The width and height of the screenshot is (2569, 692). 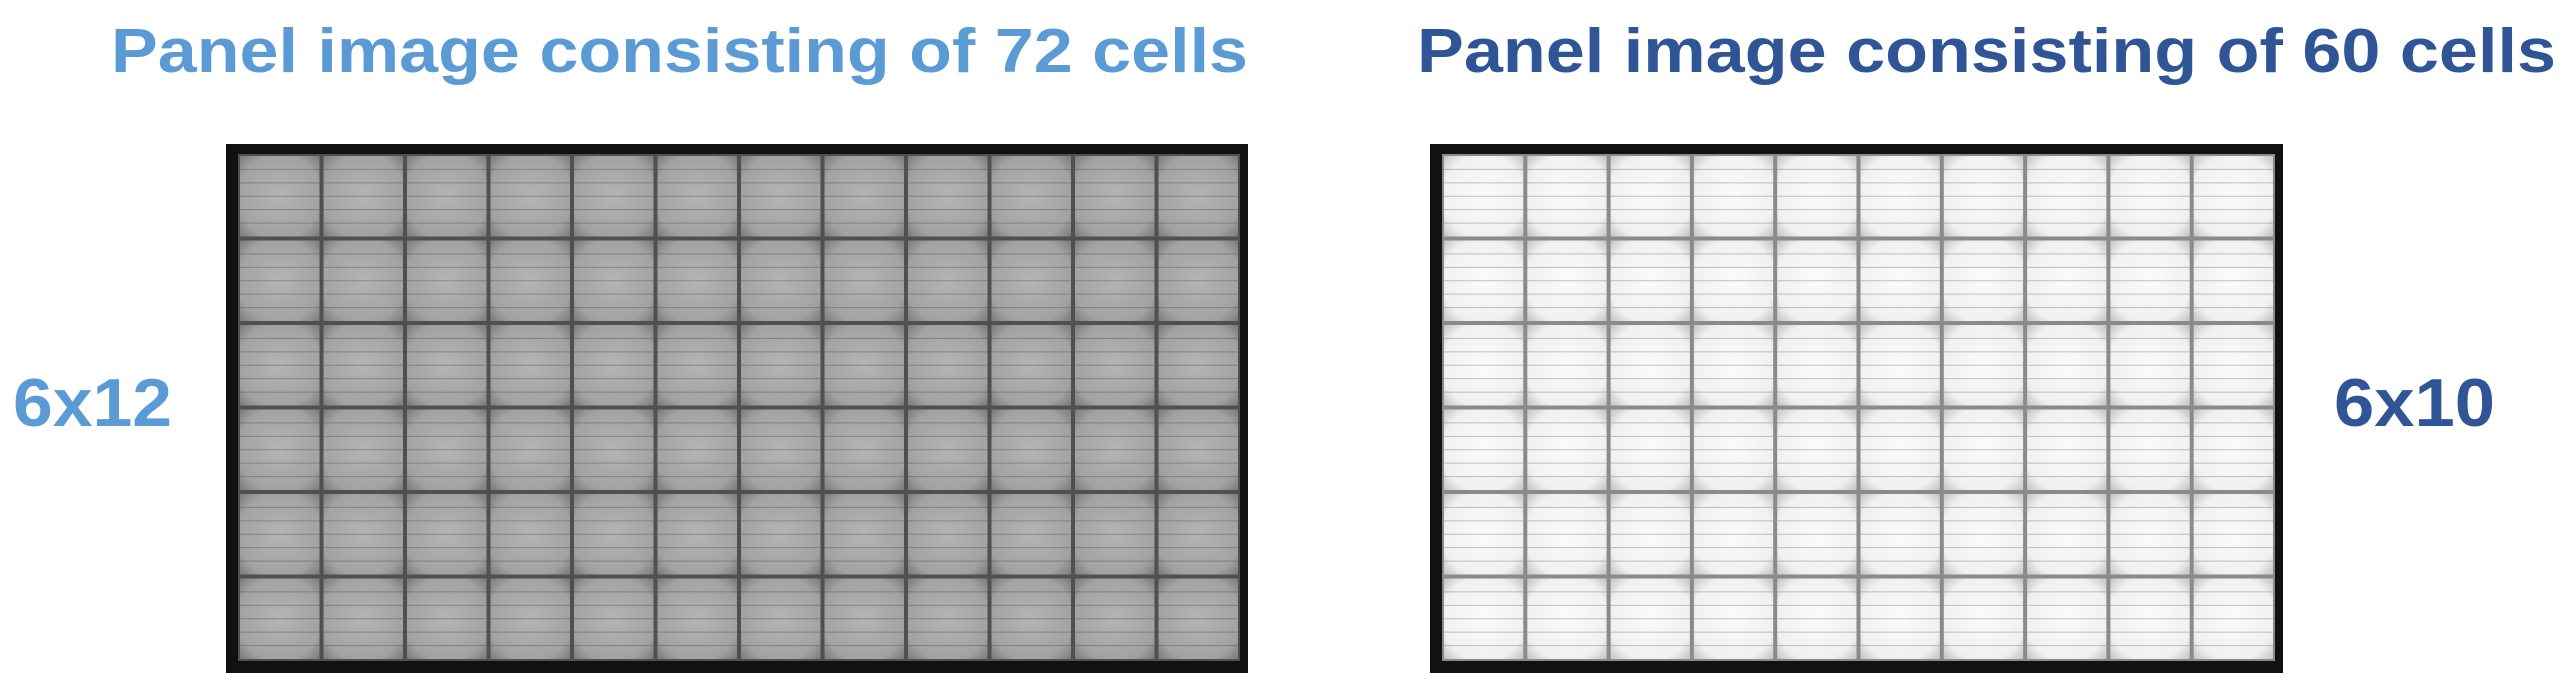 I want to click on panel-label: 6x12, so click(x=92, y=403).